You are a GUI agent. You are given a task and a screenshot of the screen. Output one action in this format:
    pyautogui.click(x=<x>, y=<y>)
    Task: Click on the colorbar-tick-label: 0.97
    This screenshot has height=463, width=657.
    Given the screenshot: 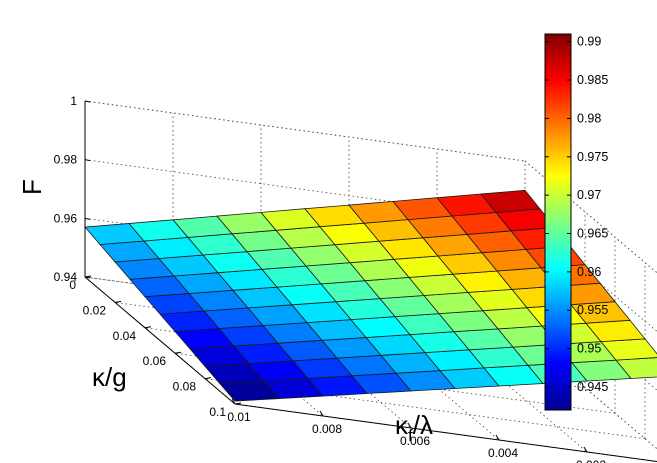 What is the action you would take?
    pyautogui.click(x=589, y=195)
    